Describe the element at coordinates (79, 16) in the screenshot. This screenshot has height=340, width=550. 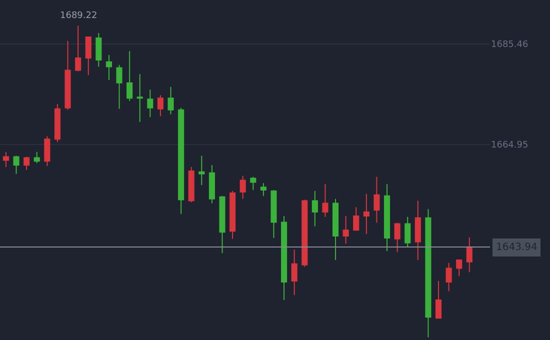
I see `annotation: 1689.22` at that location.